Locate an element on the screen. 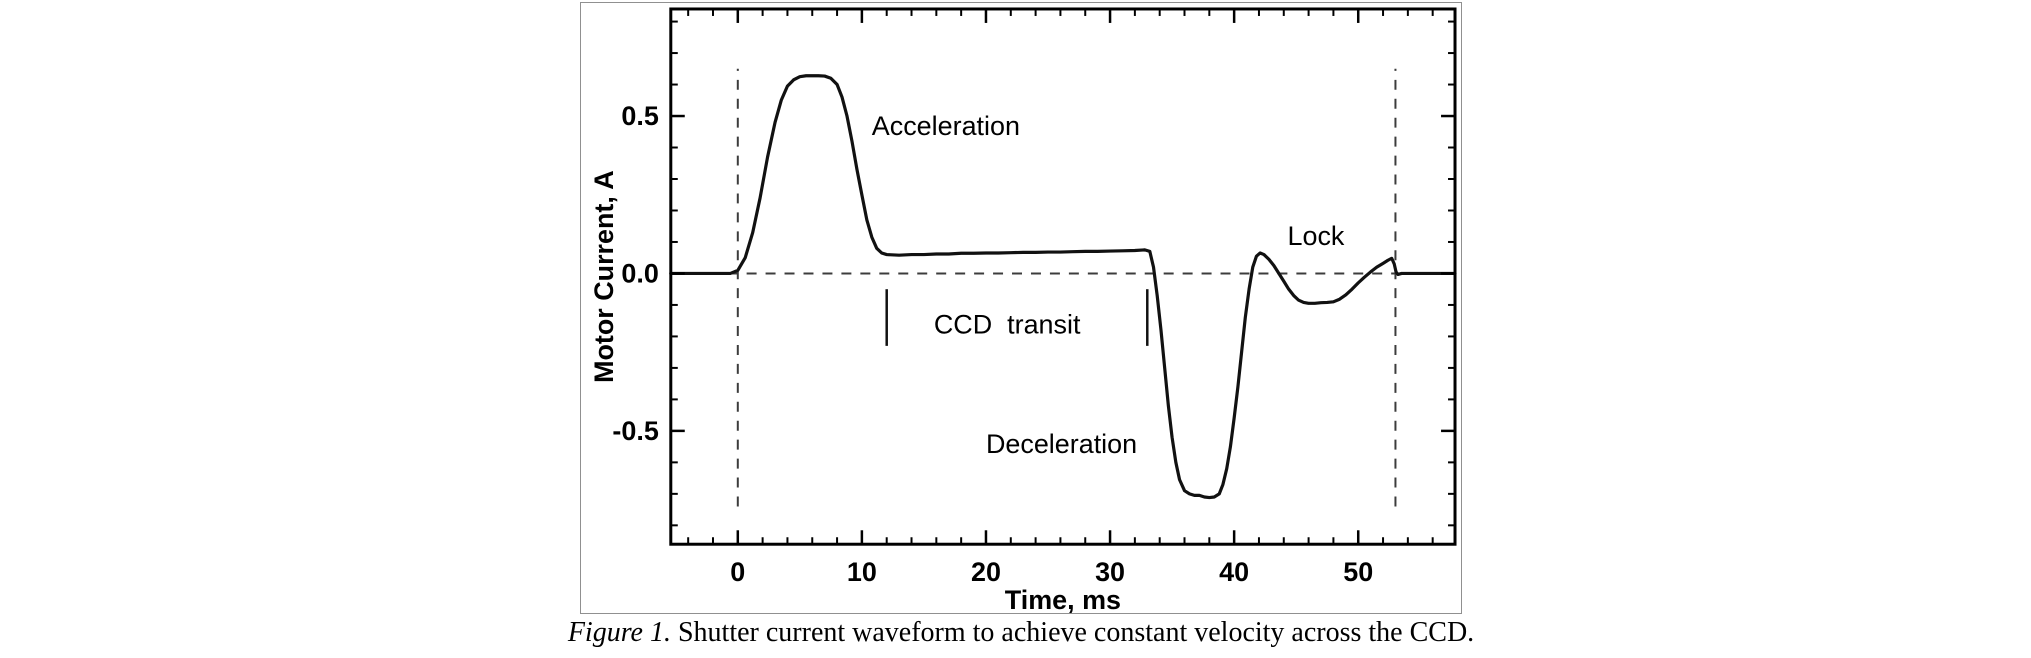 This screenshot has width=2031, height=658. annotation-deceleration: Deceleration is located at coordinates (1061, 444).